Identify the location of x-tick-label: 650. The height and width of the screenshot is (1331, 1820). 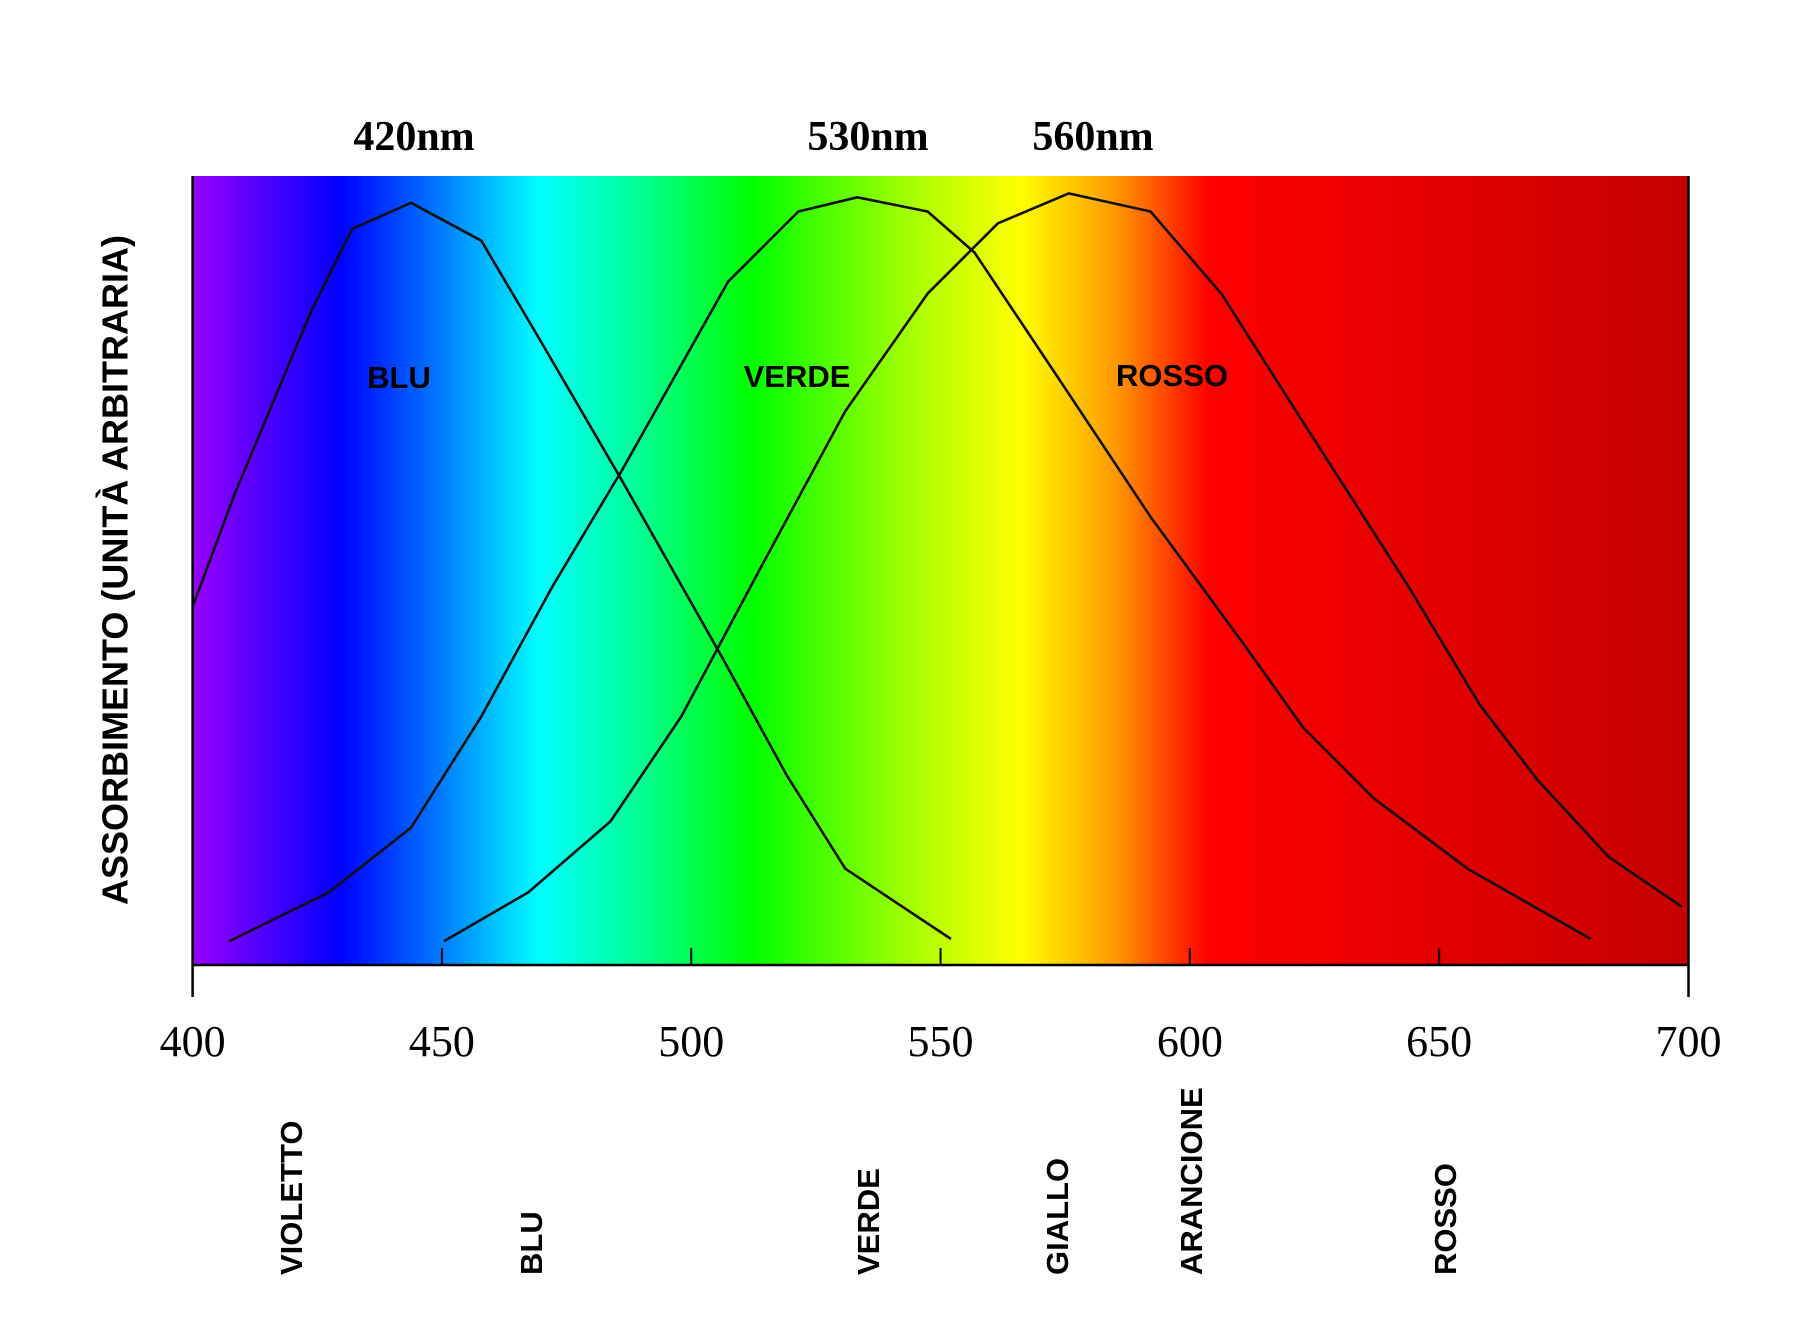
(1439, 1041).